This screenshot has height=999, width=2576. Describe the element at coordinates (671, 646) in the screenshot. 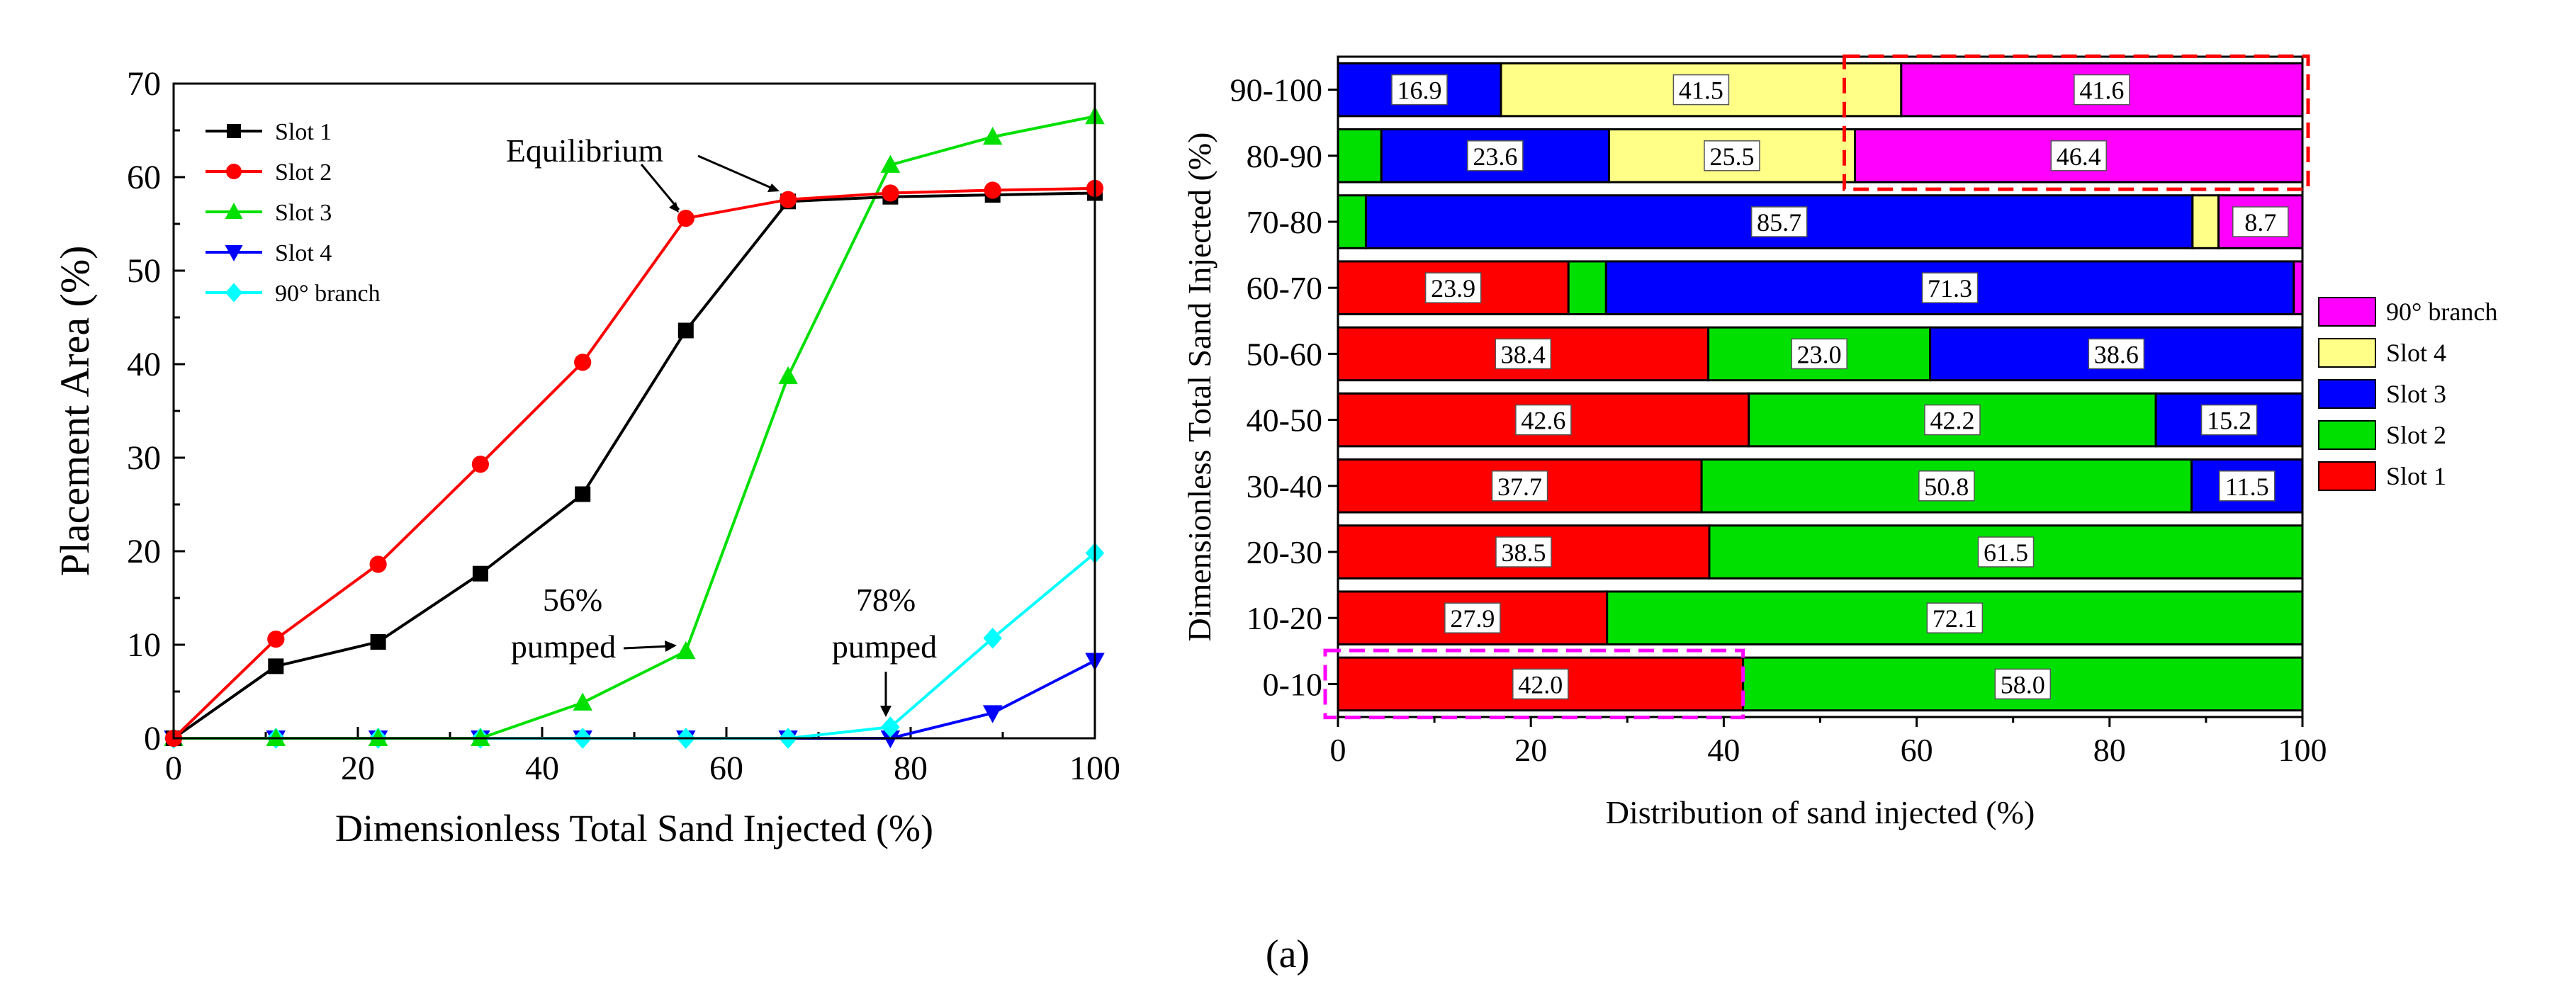

I see `annotation-56-arrowhead` at that location.